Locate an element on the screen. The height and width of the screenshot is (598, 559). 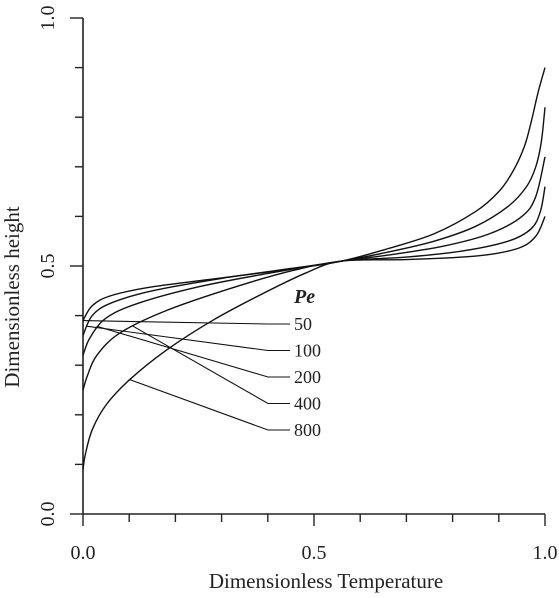
x-tick-labels: 0.0 0.5 1.0 is located at coordinates (314, 553).